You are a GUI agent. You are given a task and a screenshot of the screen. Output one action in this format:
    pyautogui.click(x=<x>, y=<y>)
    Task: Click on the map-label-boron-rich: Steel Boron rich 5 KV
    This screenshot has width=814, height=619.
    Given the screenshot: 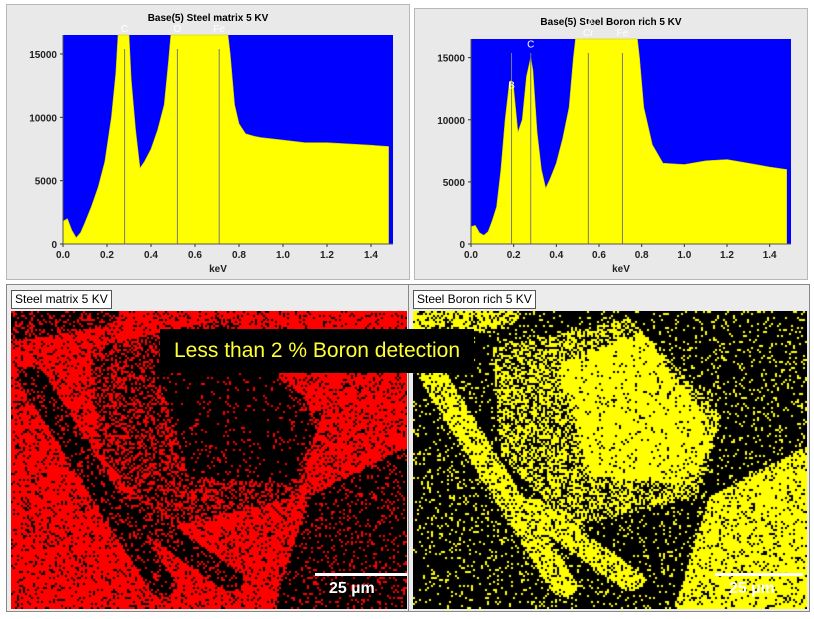 What is the action you would take?
    pyautogui.click(x=474, y=299)
    